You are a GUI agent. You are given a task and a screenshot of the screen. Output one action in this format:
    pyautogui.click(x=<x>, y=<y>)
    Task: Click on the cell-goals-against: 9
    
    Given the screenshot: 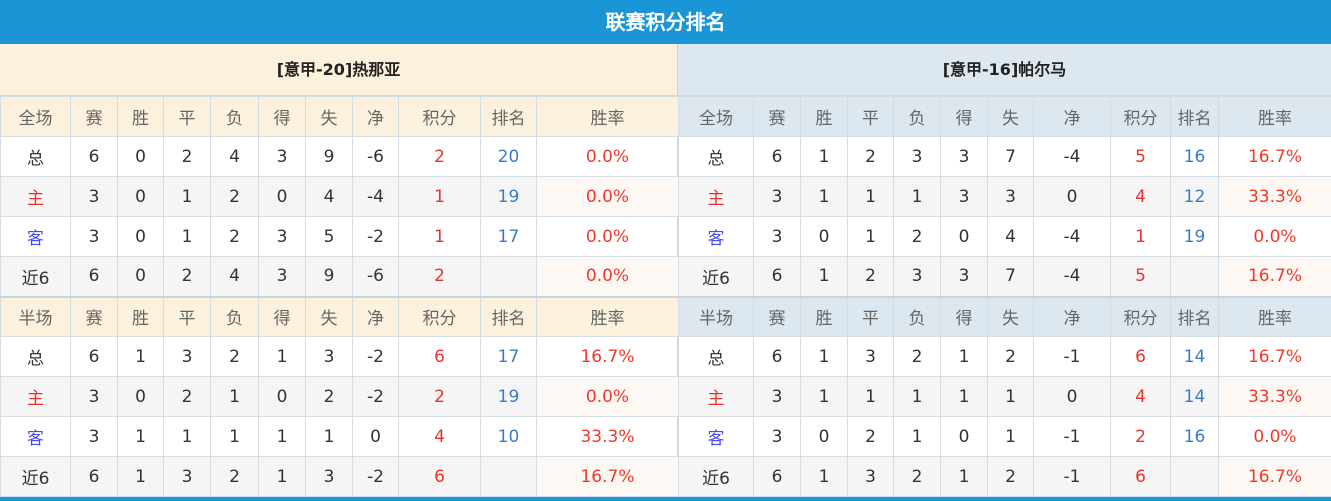 What is the action you would take?
    pyautogui.click(x=329, y=156)
    